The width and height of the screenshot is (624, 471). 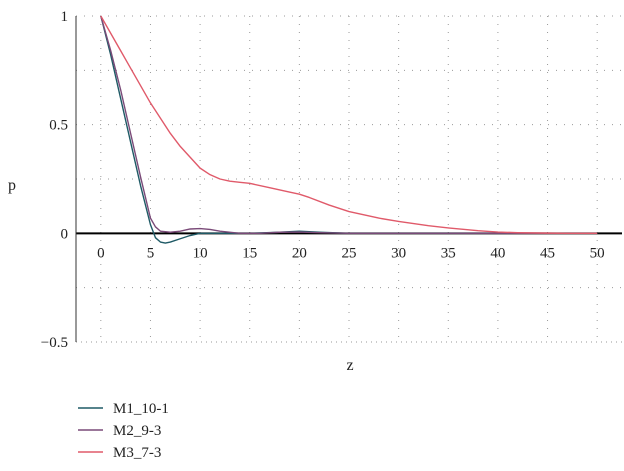 What do you see at coordinates (200, 253) in the screenshot?
I see `x-tick-label: 10` at bounding box center [200, 253].